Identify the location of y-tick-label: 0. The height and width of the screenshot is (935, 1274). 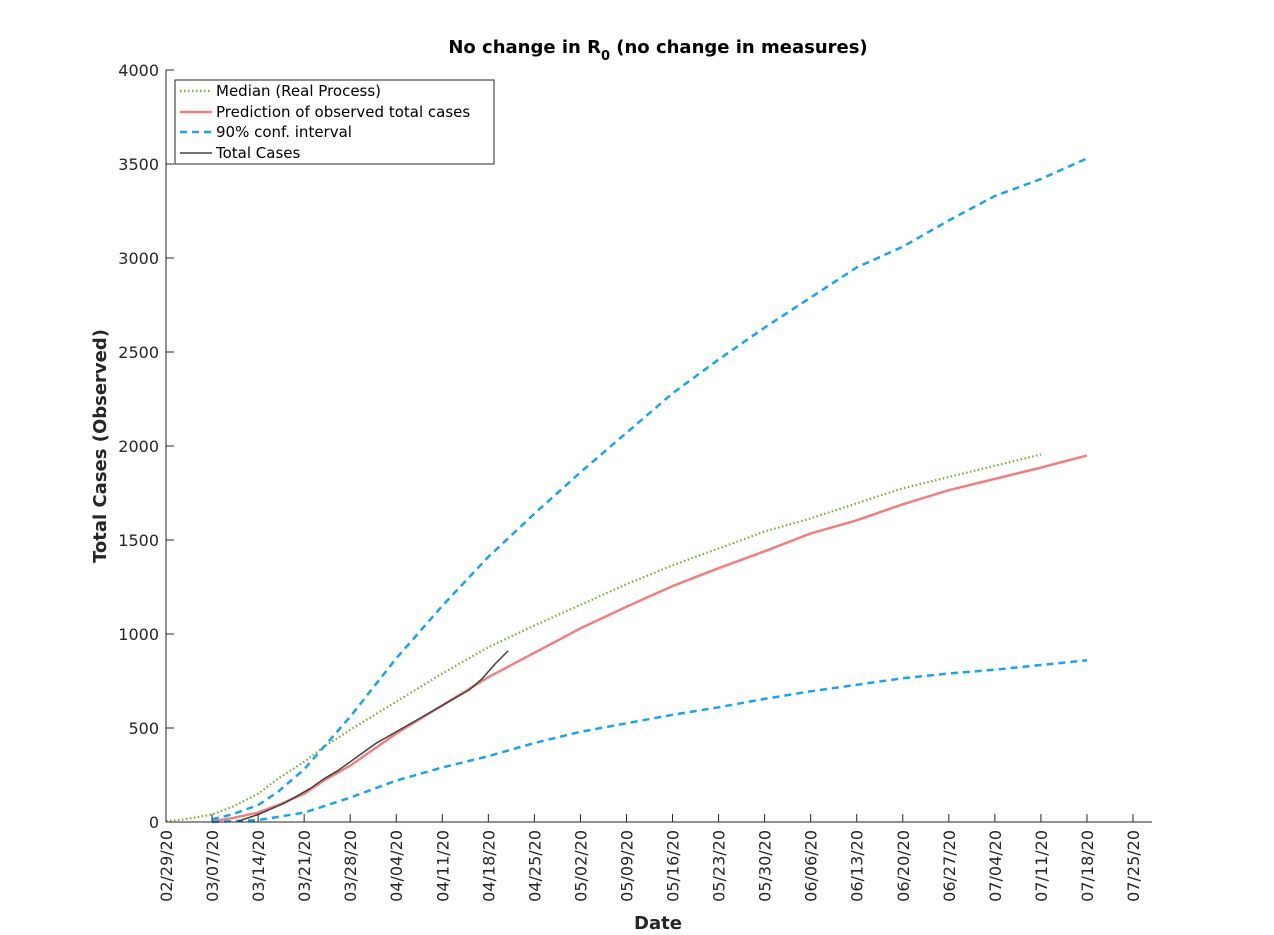
(154, 822).